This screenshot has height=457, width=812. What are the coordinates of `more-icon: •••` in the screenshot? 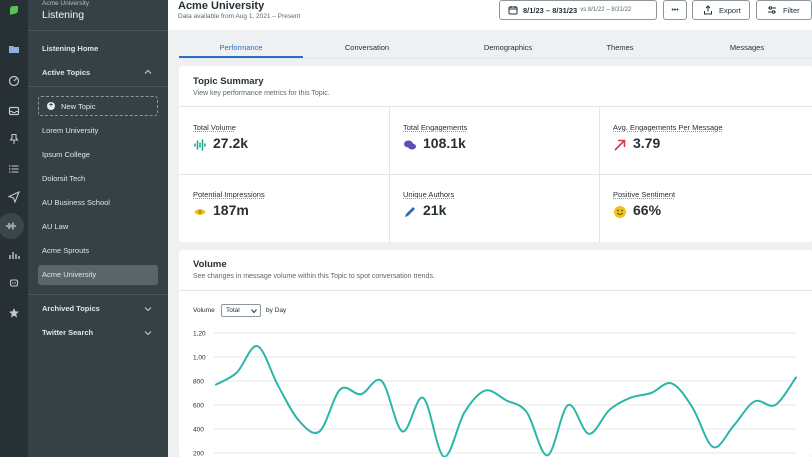 It's located at (675, 10).